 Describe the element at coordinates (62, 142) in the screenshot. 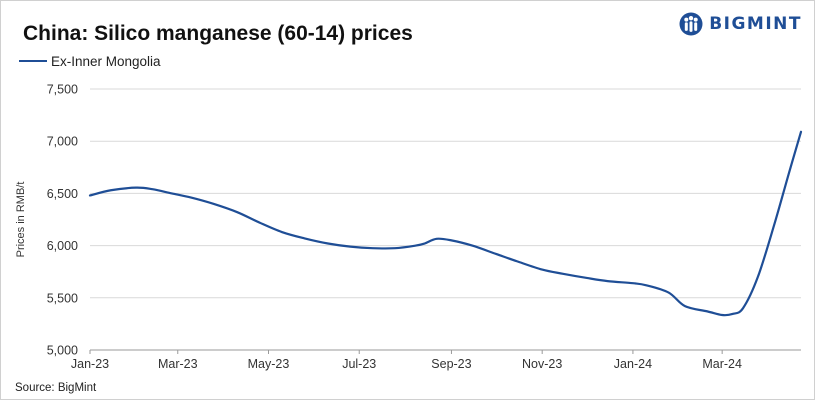

I see `y-tick-label: 7,000` at that location.